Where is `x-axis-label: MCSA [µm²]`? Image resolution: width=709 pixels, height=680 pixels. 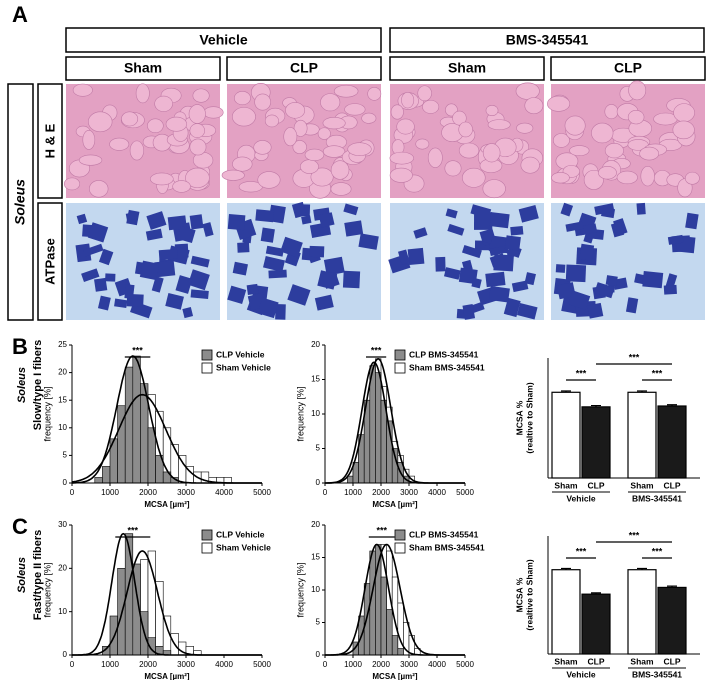
x-axis-label: MCSA [µm²] is located at coordinates (167, 676).